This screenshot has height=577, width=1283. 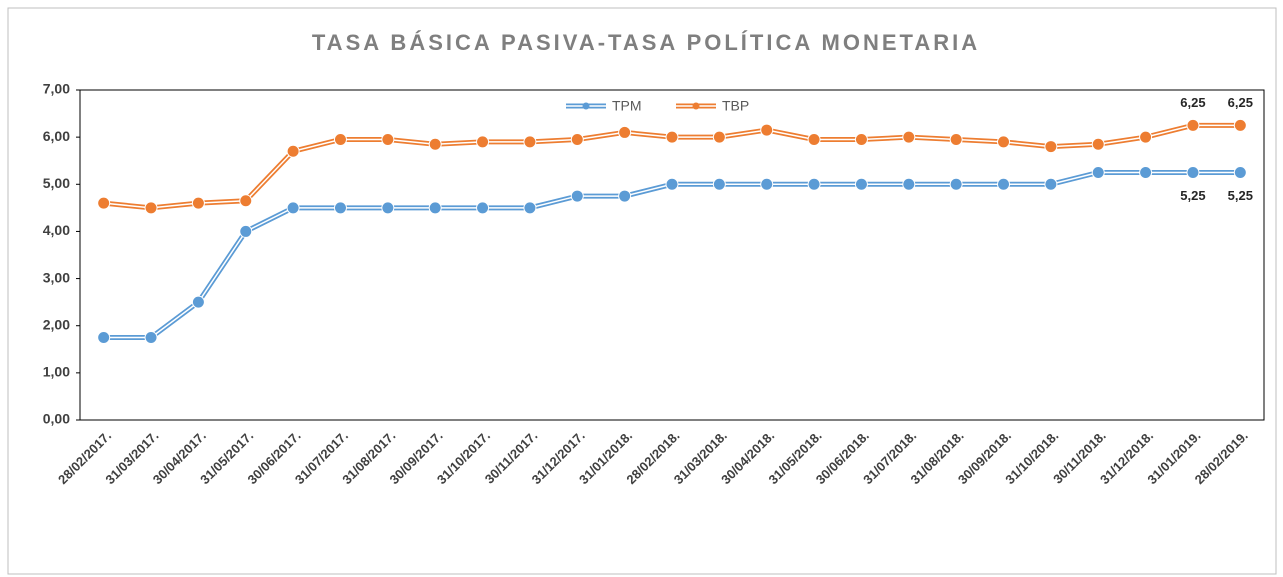 What do you see at coordinates (627, 106) in the screenshot?
I see `legend-label: TPM` at bounding box center [627, 106].